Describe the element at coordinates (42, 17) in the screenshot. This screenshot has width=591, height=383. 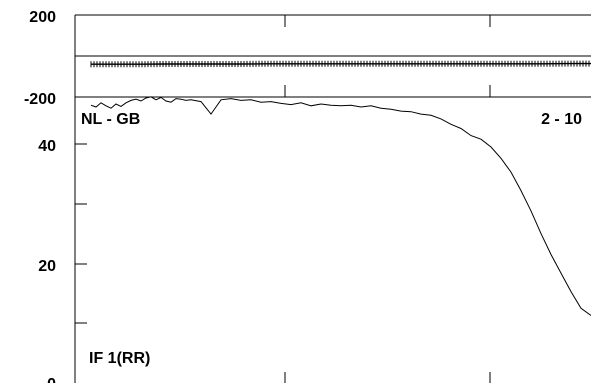
I see `ytick-label-200: 200` at that location.